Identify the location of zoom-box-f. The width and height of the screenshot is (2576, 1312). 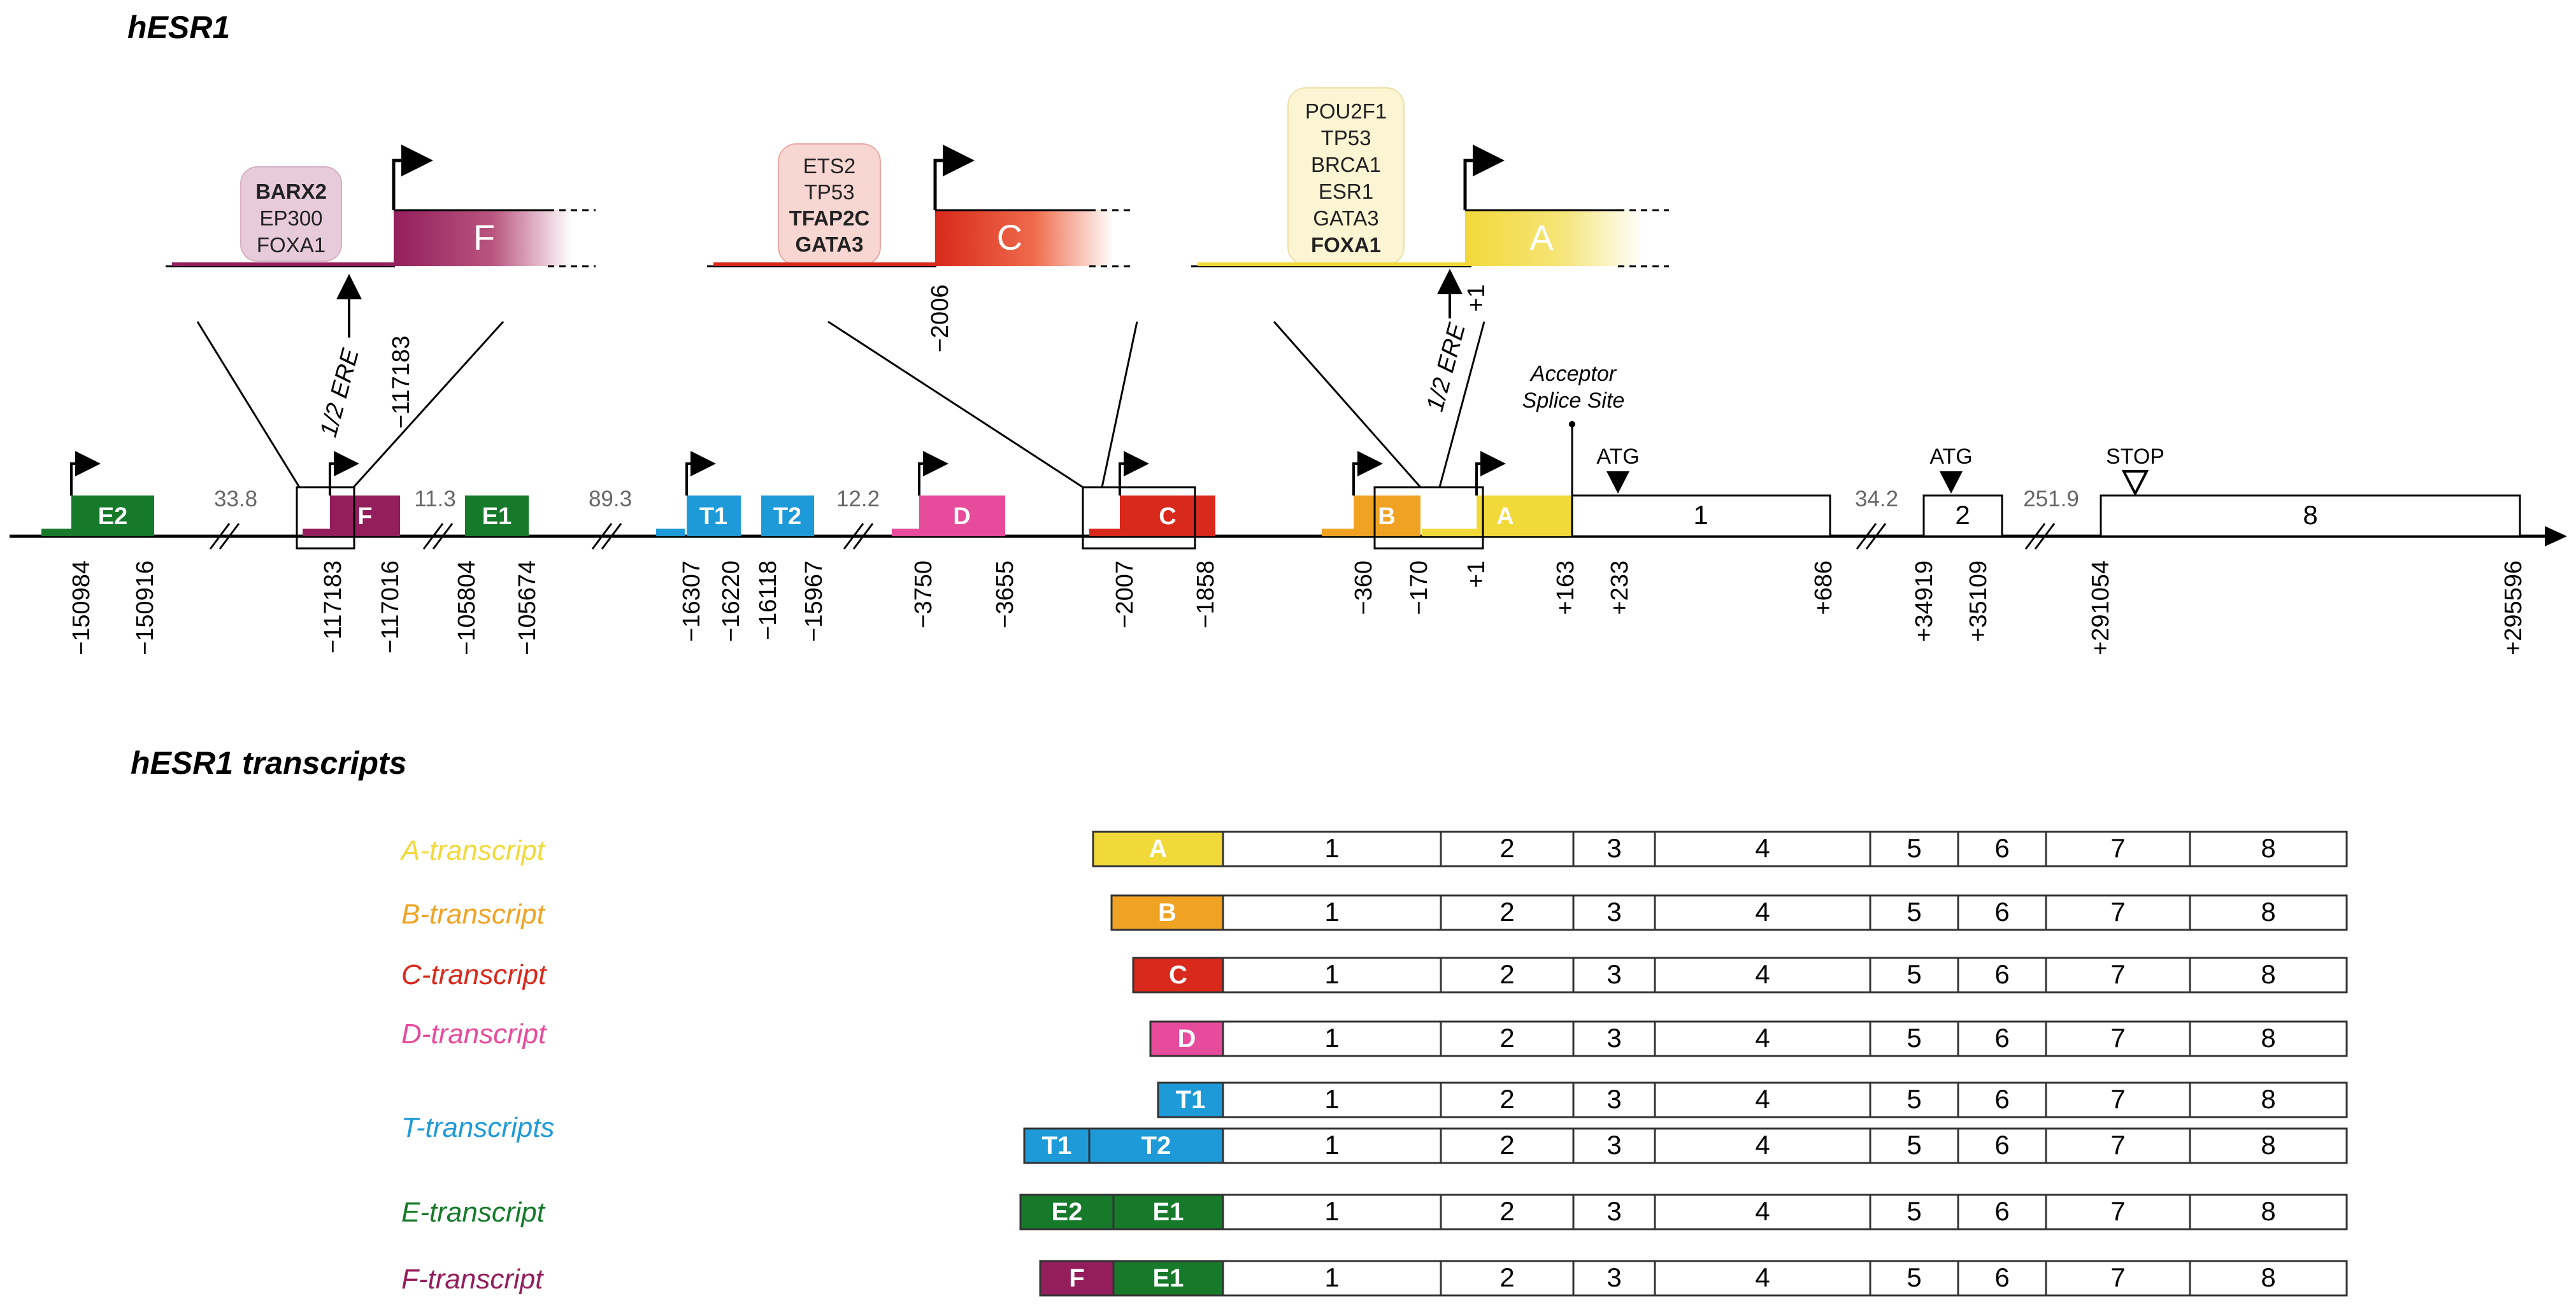
(326, 518).